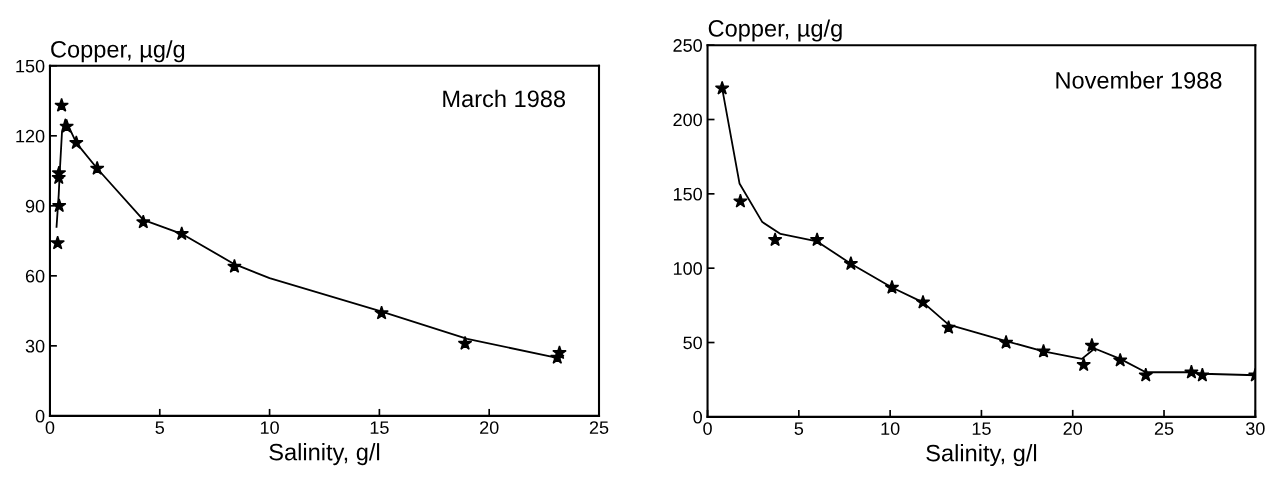 The width and height of the screenshot is (1268, 491). What do you see at coordinates (692, 343) in the screenshot?
I see `y-tick-label: 50` at bounding box center [692, 343].